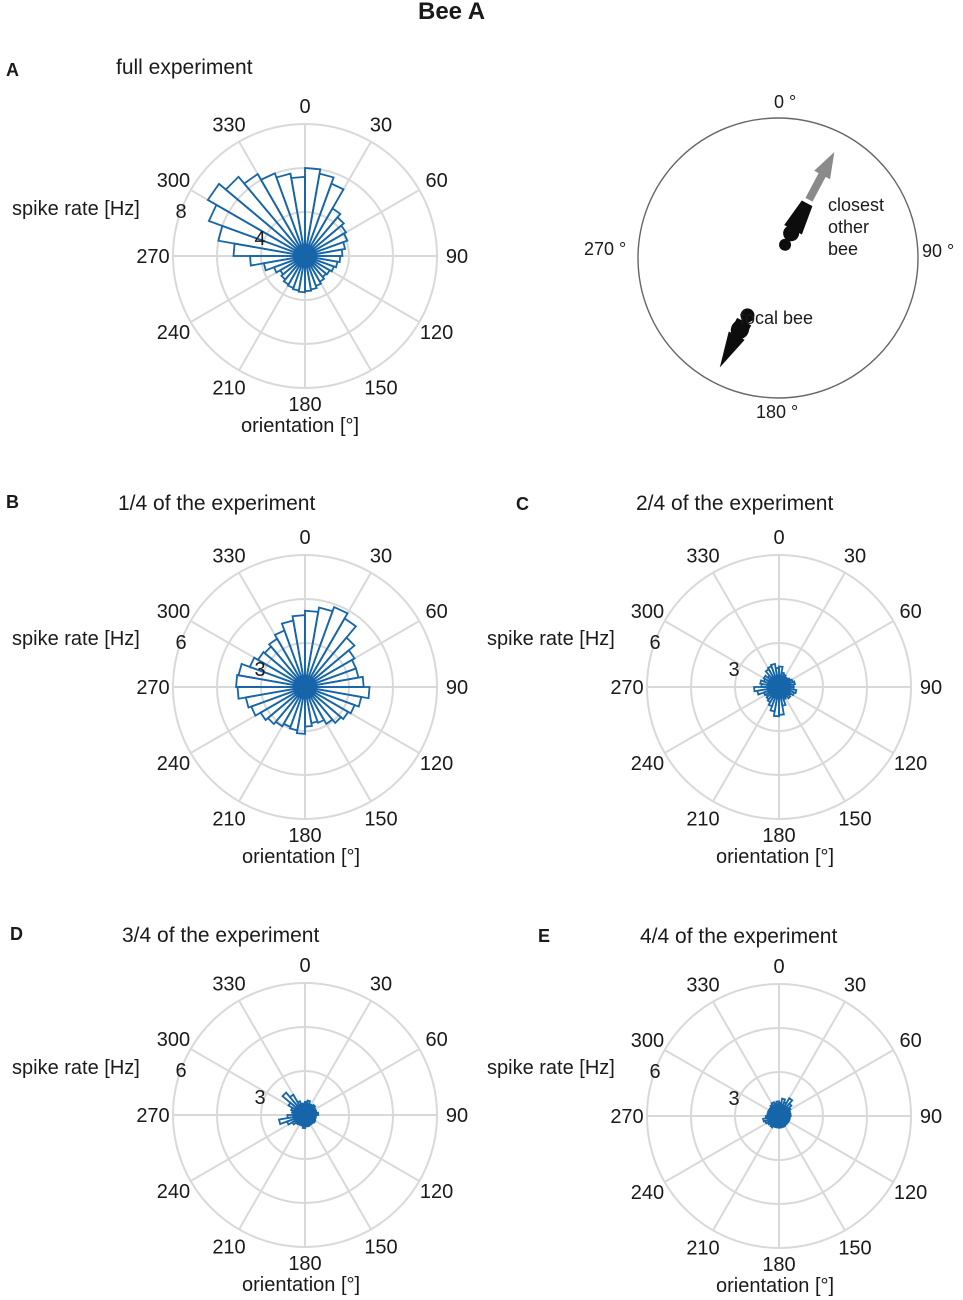 Image resolution: width=963 pixels, height=1300 pixels. I want to click on panel-d-theta-label-270: 270, so click(152, 1116).